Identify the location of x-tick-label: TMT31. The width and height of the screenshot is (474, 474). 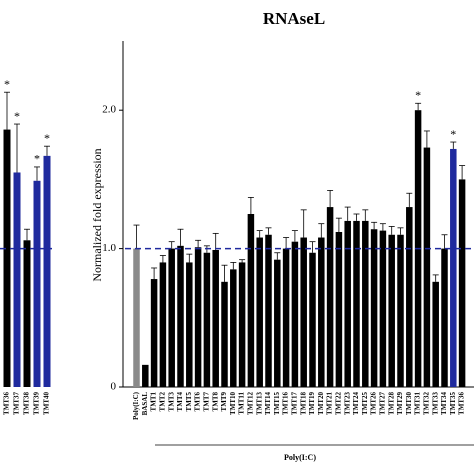
(418, 403).